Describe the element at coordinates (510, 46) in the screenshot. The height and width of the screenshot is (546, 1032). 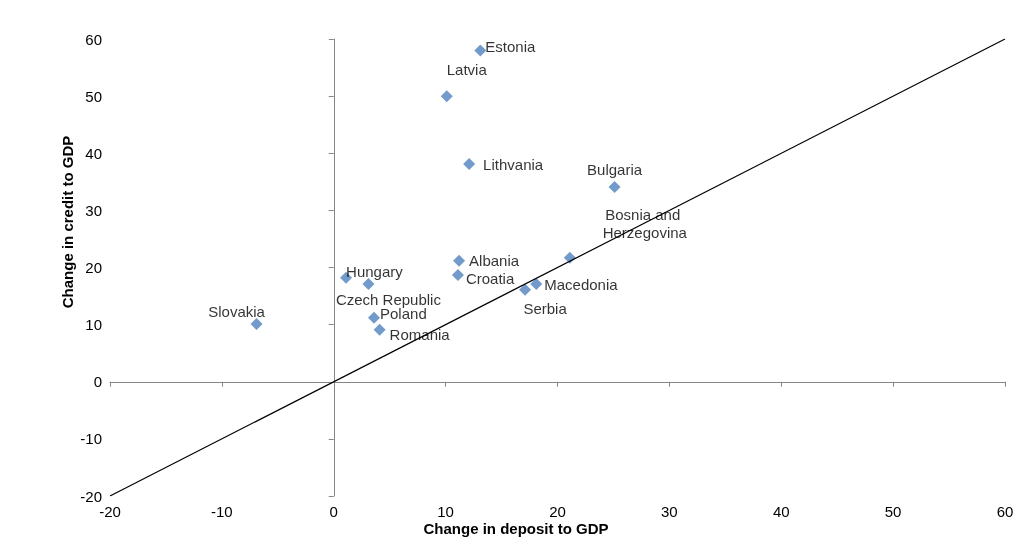
I see `annotation: Estonia` at that location.